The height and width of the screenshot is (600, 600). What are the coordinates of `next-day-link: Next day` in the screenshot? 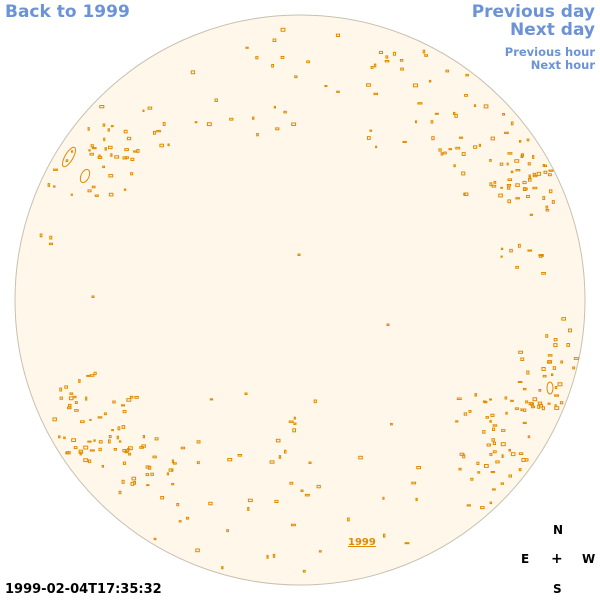 It's located at (552, 30).